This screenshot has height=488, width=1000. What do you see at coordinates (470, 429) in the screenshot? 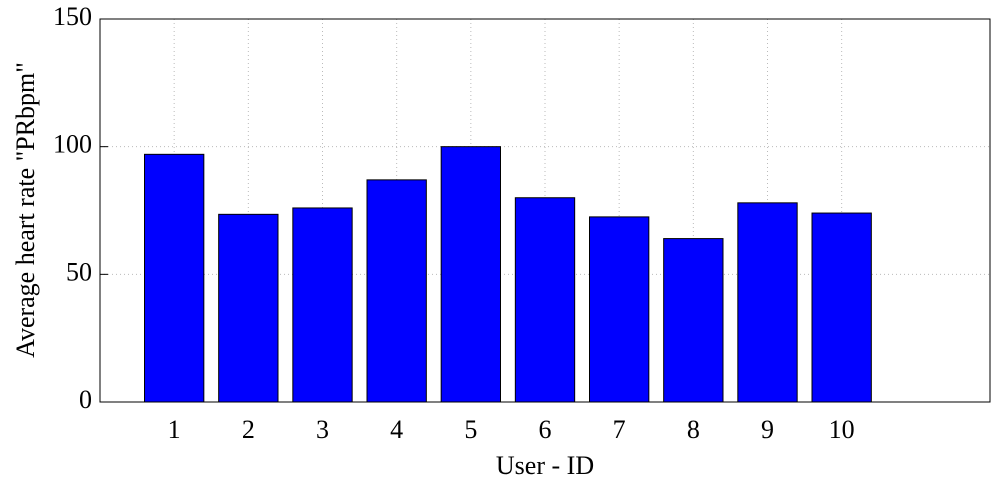
I see `x-tick-label: 5` at bounding box center [470, 429].